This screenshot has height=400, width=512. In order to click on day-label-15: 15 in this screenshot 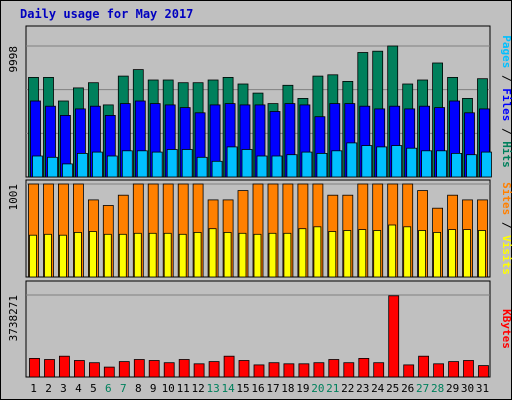, I will do `click(242, 388)`.